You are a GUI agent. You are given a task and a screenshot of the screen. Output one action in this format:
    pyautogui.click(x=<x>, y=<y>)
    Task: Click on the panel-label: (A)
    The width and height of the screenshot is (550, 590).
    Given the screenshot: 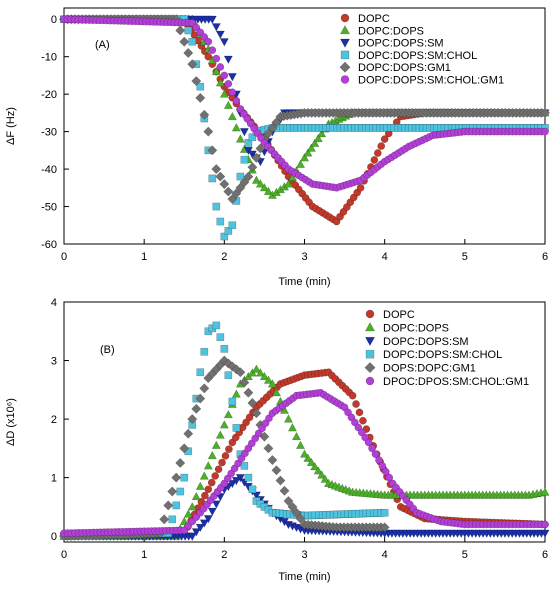 What is the action you would take?
    pyautogui.click(x=102, y=45)
    